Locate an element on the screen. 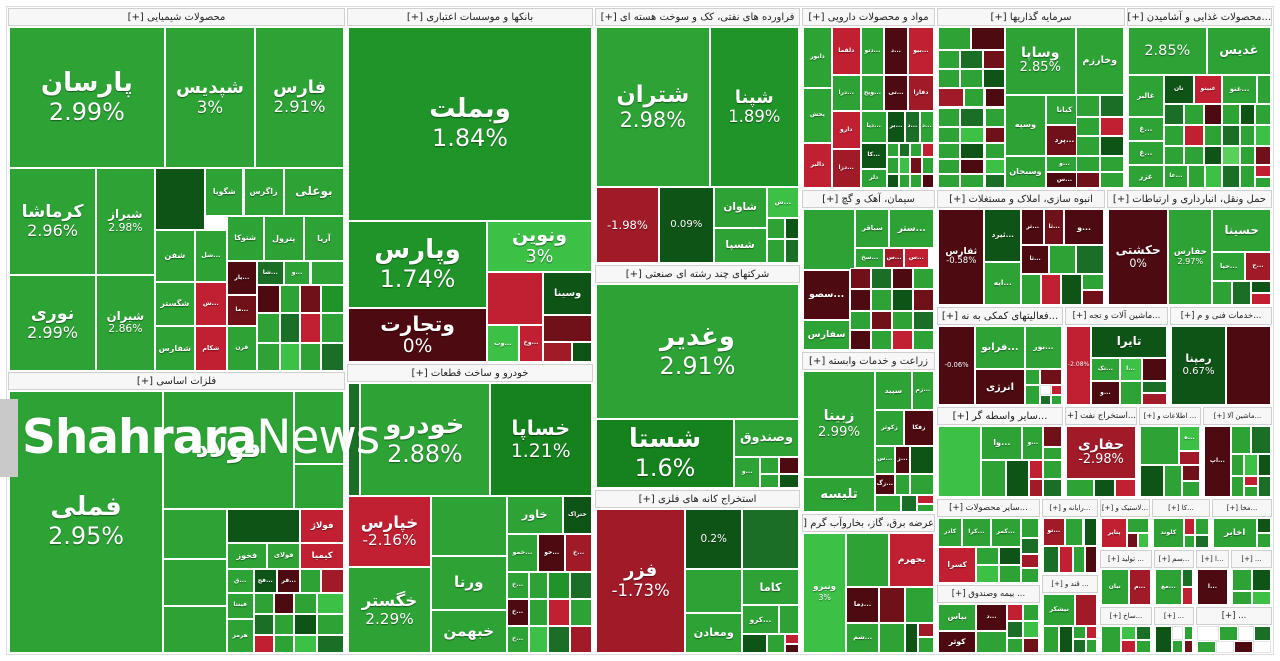 The width and height of the screenshot is (1280, 661). ticker-tile-نیشکر: نیشکر is located at coordinates (1059, 610).